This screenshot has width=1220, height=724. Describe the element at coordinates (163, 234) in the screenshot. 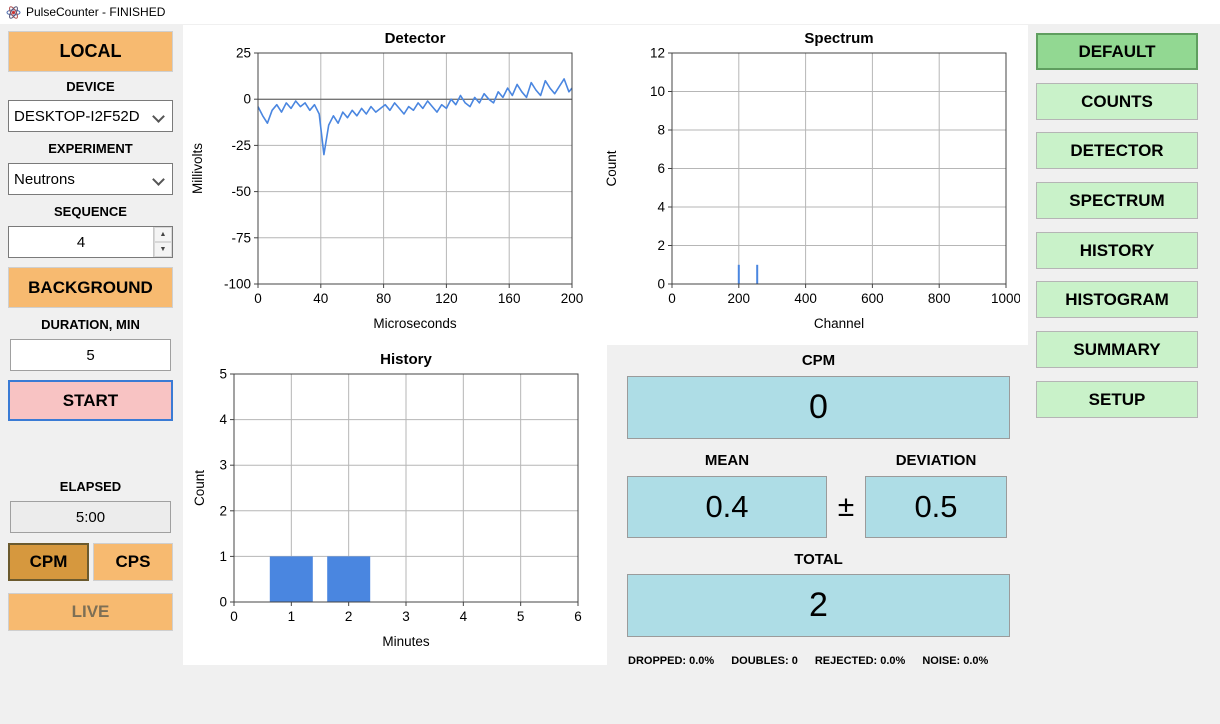

I see `sequence-up-button: ▲` at that location.